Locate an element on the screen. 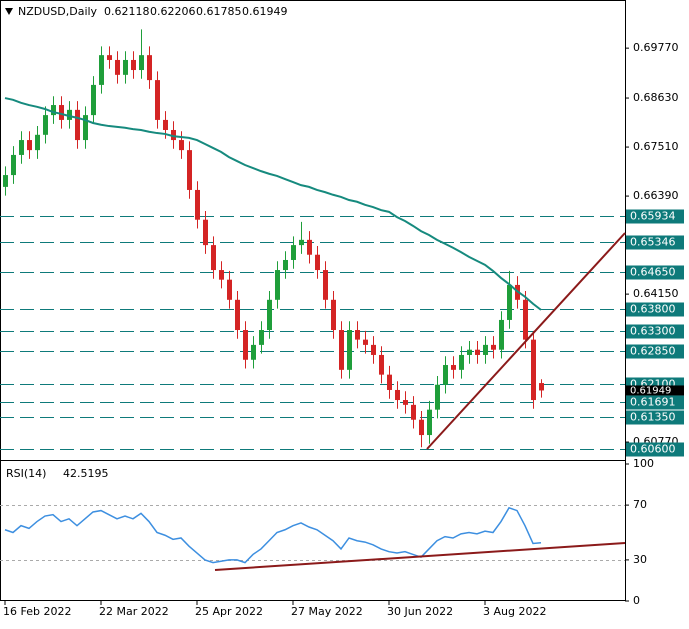  current-price: 0.61949 is located at coordinates (650, 390).